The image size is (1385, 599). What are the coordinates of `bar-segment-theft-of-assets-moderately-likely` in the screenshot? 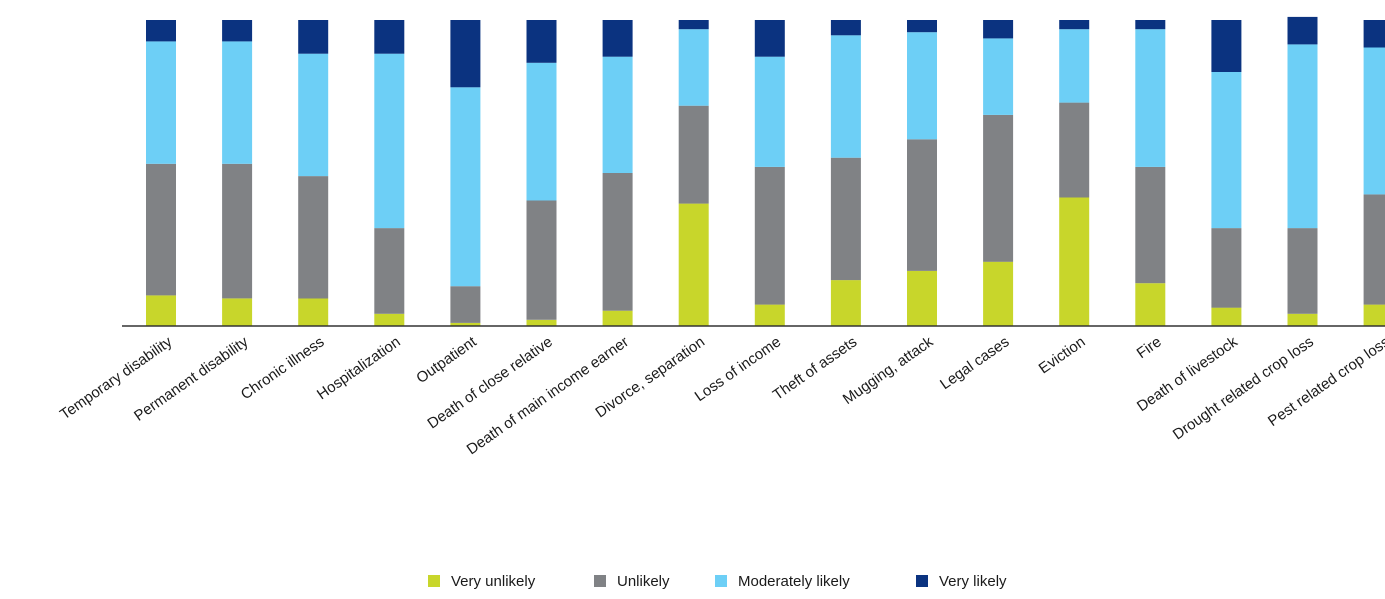 It's located at (846, 96).